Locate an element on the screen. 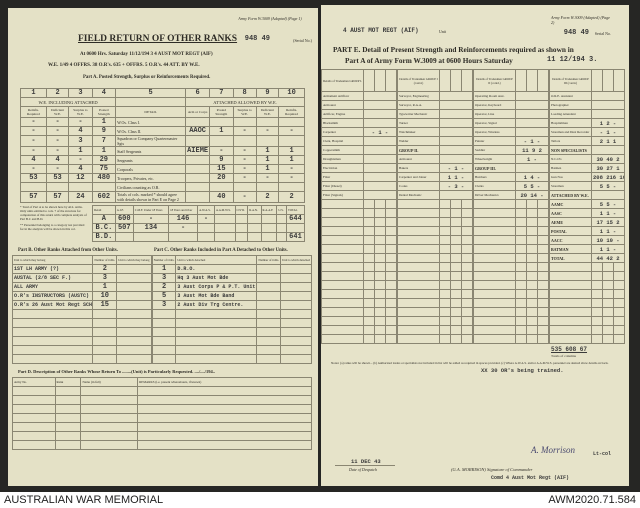  table-cell: W.Os. Class II. is located at coordinates (151, 131).